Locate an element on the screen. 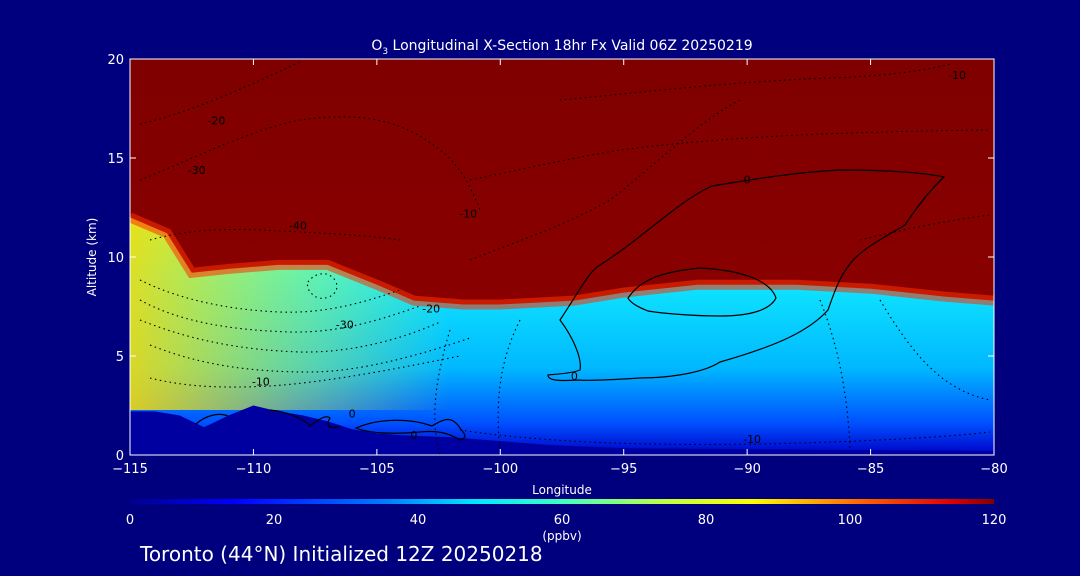 Image resolution: width=1080 pixels, height=576 pixels. y-tick-label: 0 is located at coordinates (120, 456).